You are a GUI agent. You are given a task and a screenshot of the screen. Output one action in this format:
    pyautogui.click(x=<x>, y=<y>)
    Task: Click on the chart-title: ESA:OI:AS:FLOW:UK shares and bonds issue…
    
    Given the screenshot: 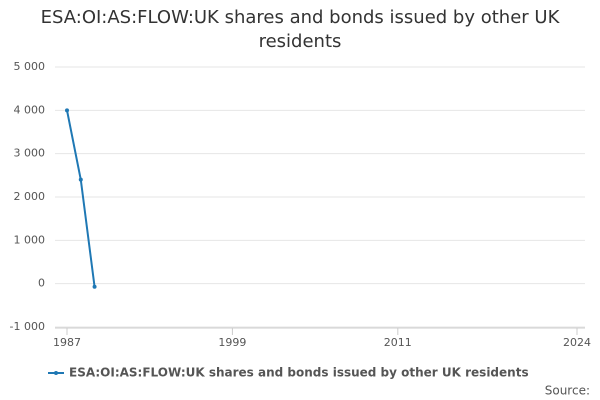 What is the action you would take?
    pyautogui.click(x=300, y=29)
    